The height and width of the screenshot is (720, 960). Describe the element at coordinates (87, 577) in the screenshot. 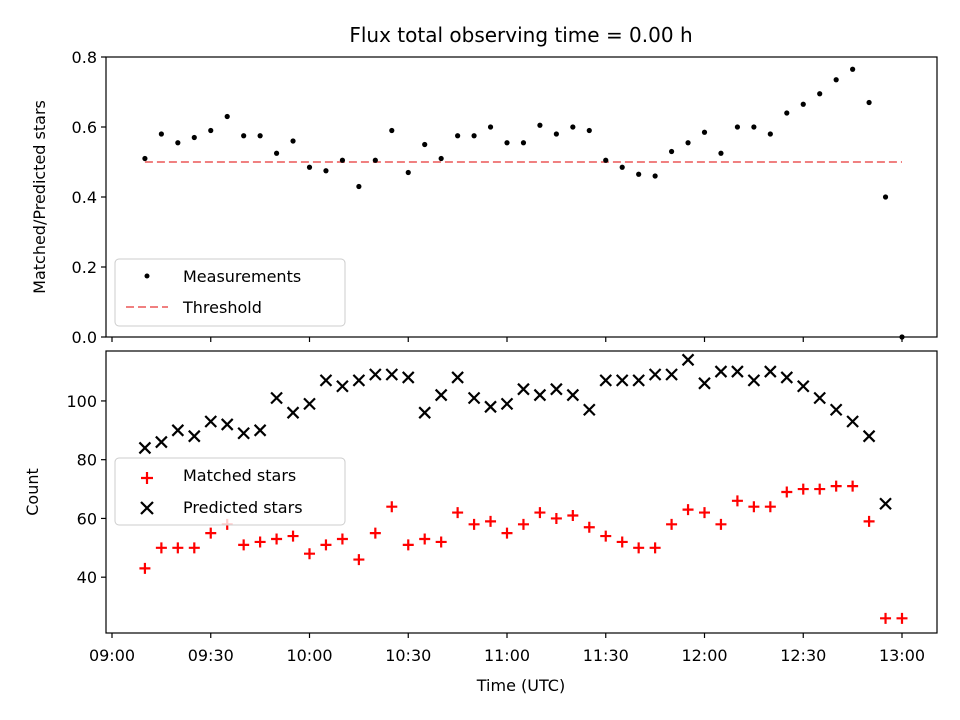

I see `bottom-y-tick-label: 40` at that location.